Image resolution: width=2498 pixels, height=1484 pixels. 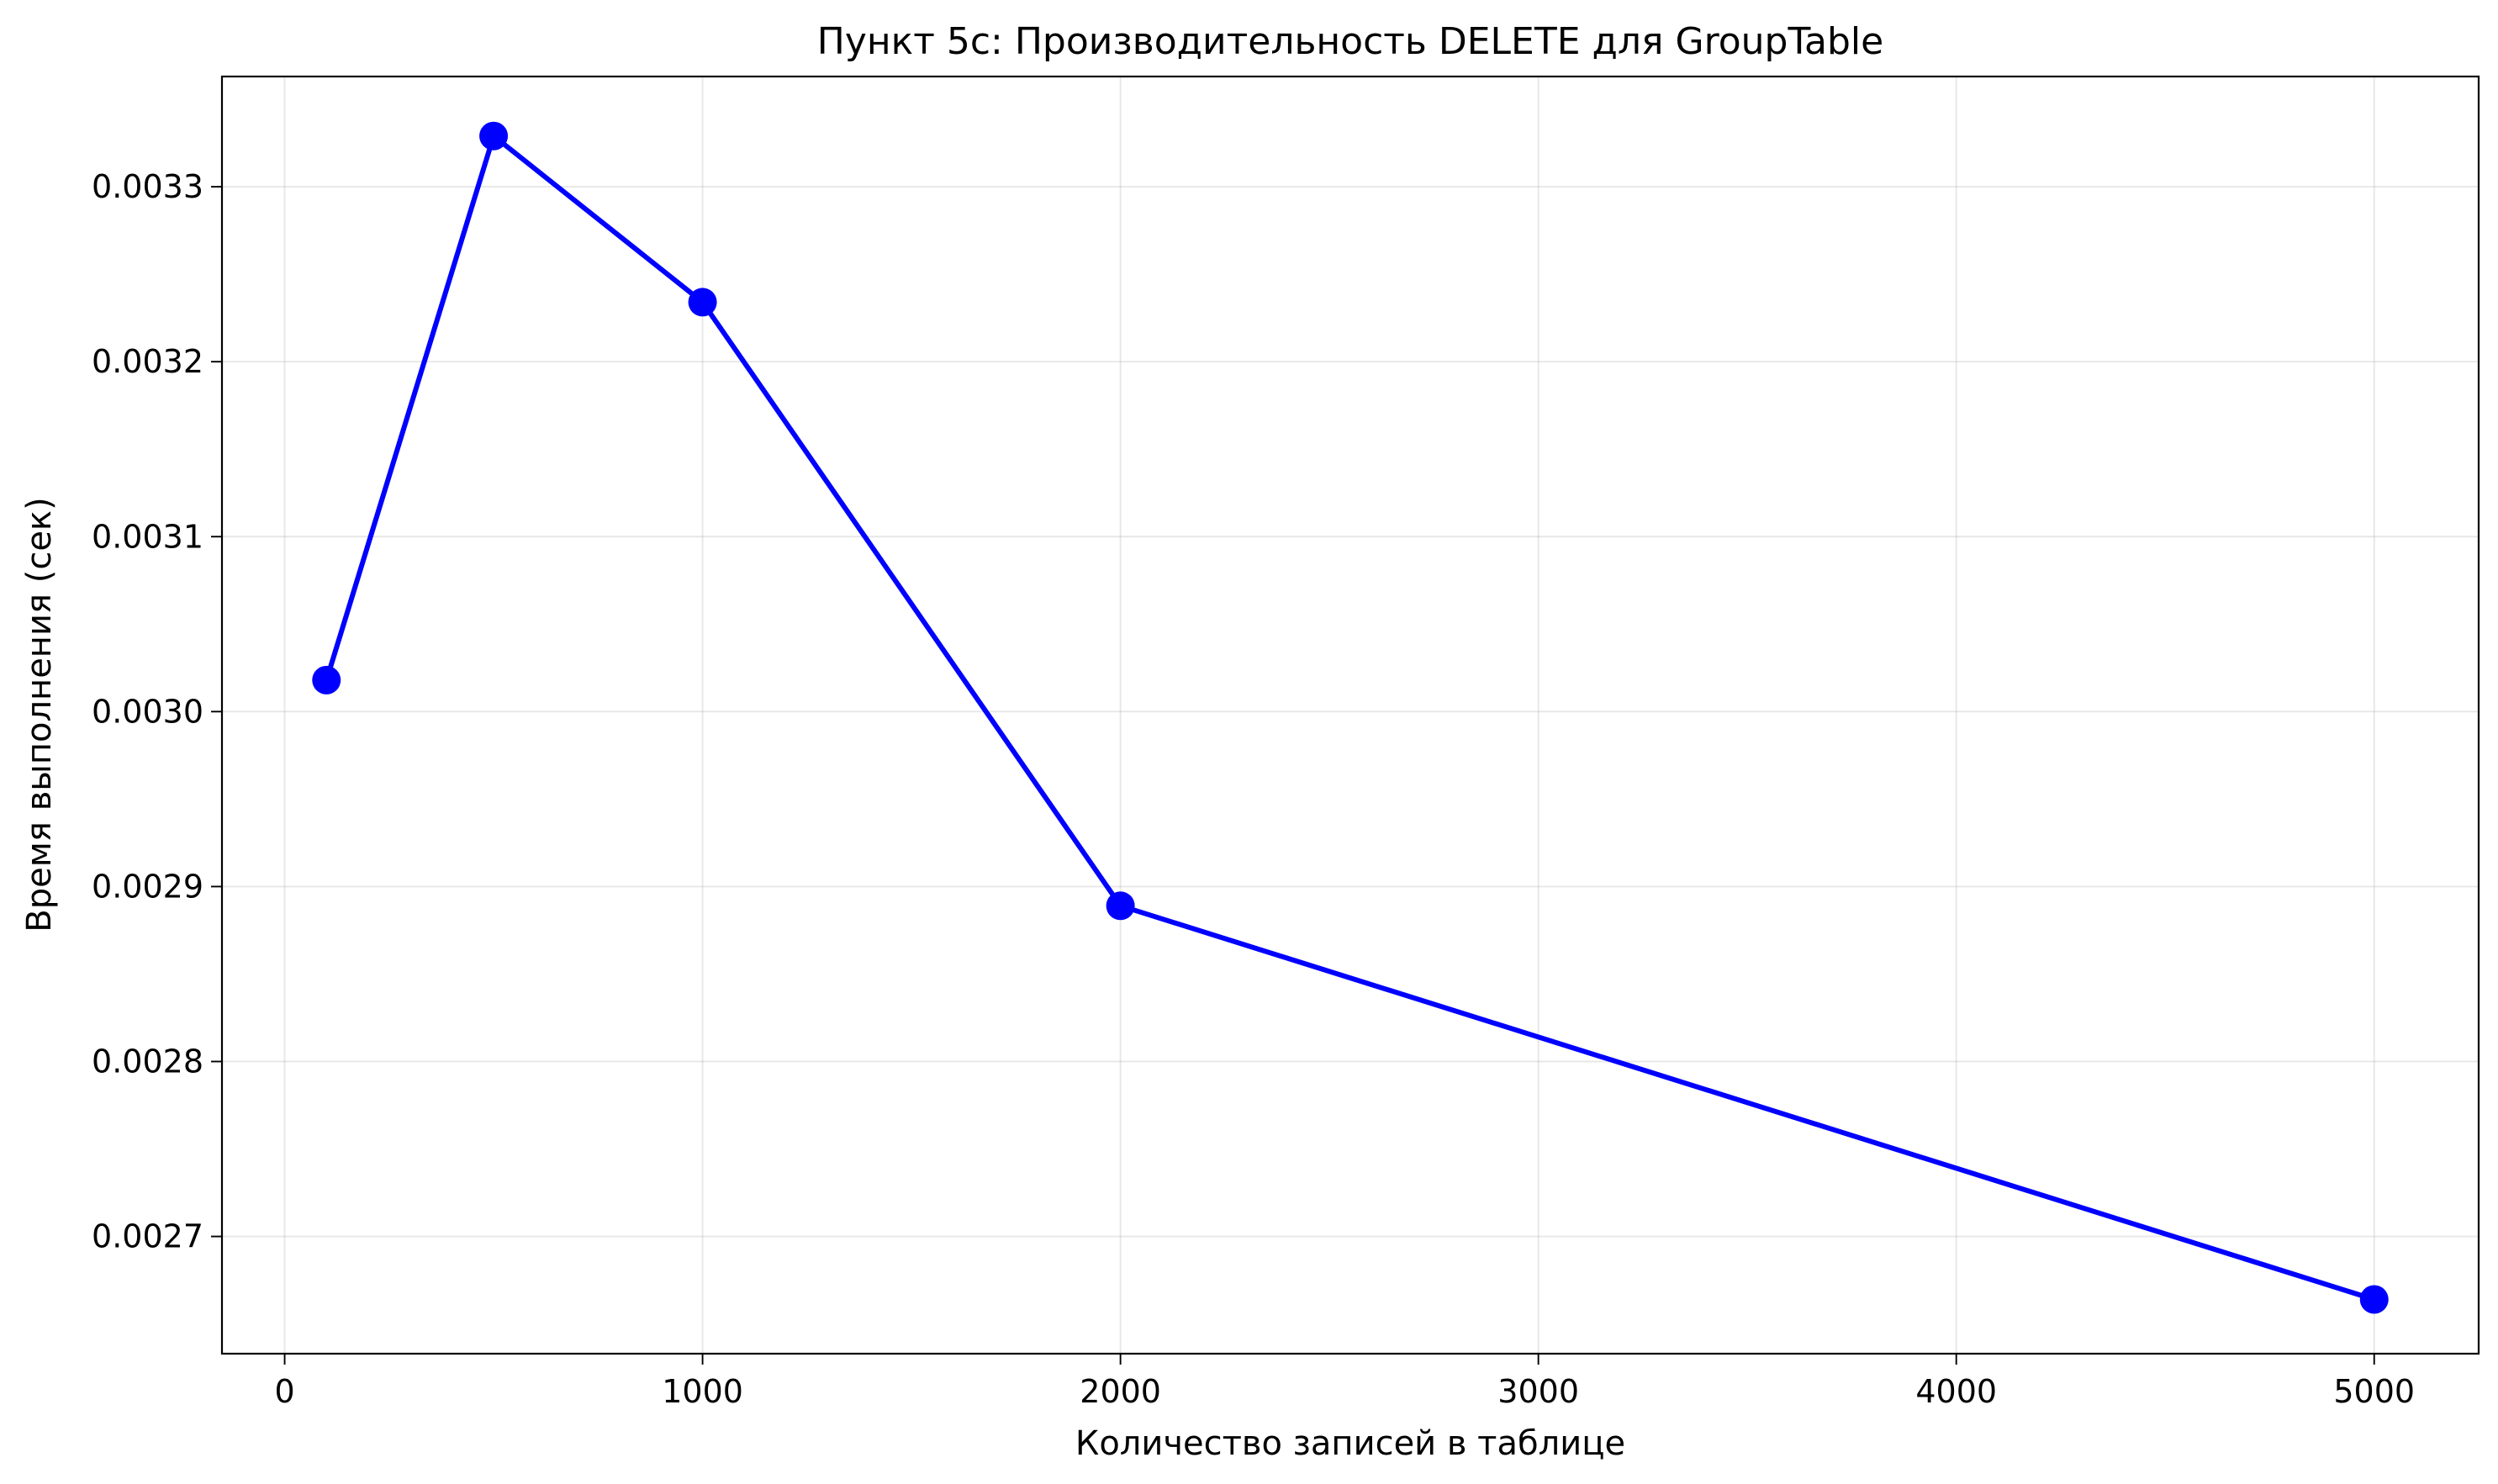 I want to click on x-tick-label: 4000, so click(x=1956, y=1391).